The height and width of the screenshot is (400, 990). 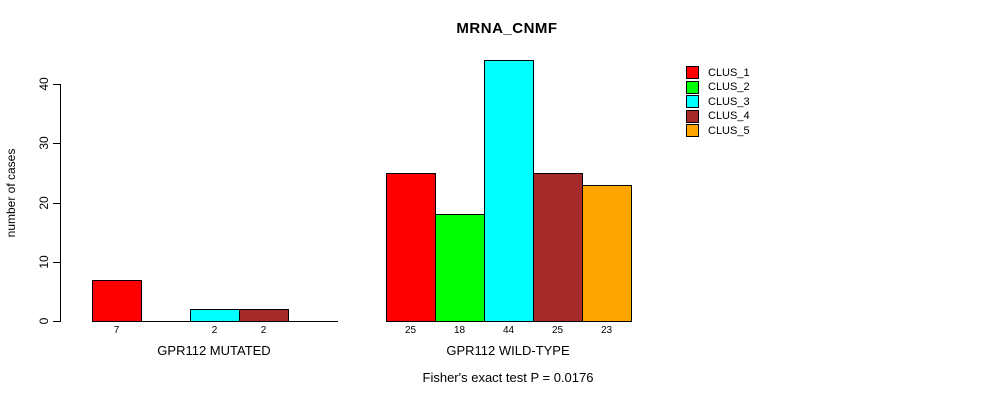 I want to click on x-group-label-wildtype: GPR112 WILD-TYPE, so click(x=508, y=350).